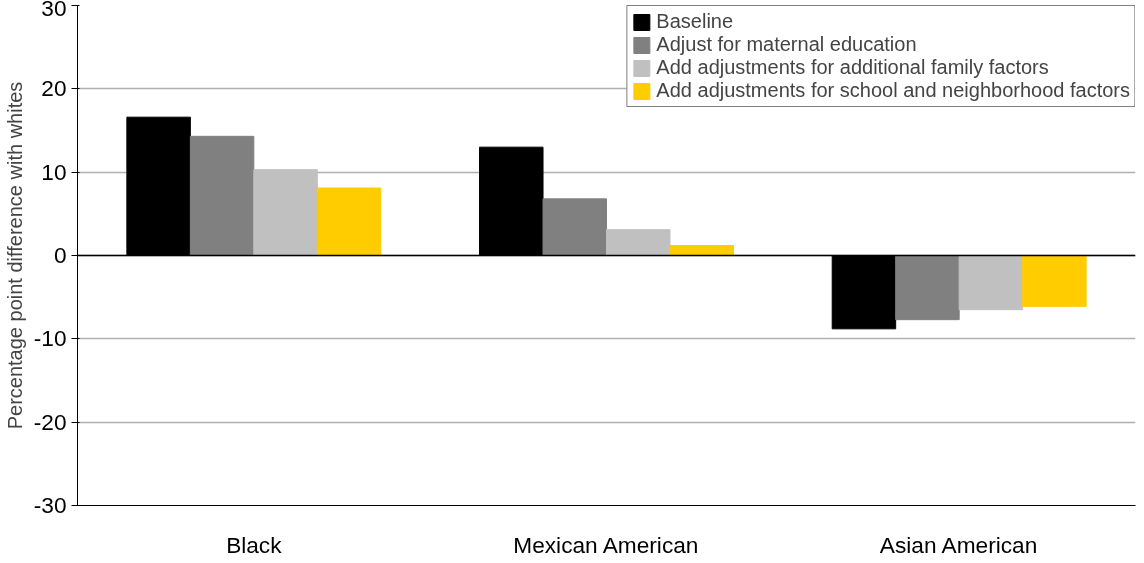 The width and height of the screenshot is (1144, 563). Describe the element at coordinates (852, 67) in the screenshot. I see `legend-label: Add adjustments for additional family factors` at that location.